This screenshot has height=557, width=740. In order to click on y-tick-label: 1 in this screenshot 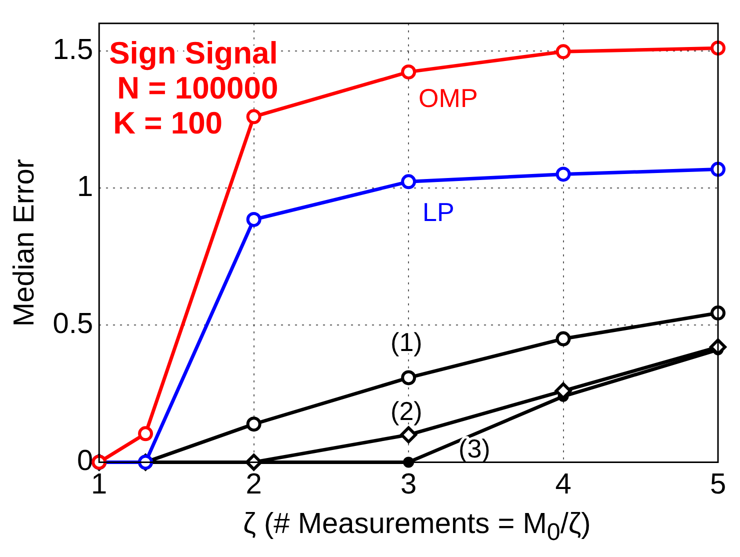, I will do `click(85, 186)`.